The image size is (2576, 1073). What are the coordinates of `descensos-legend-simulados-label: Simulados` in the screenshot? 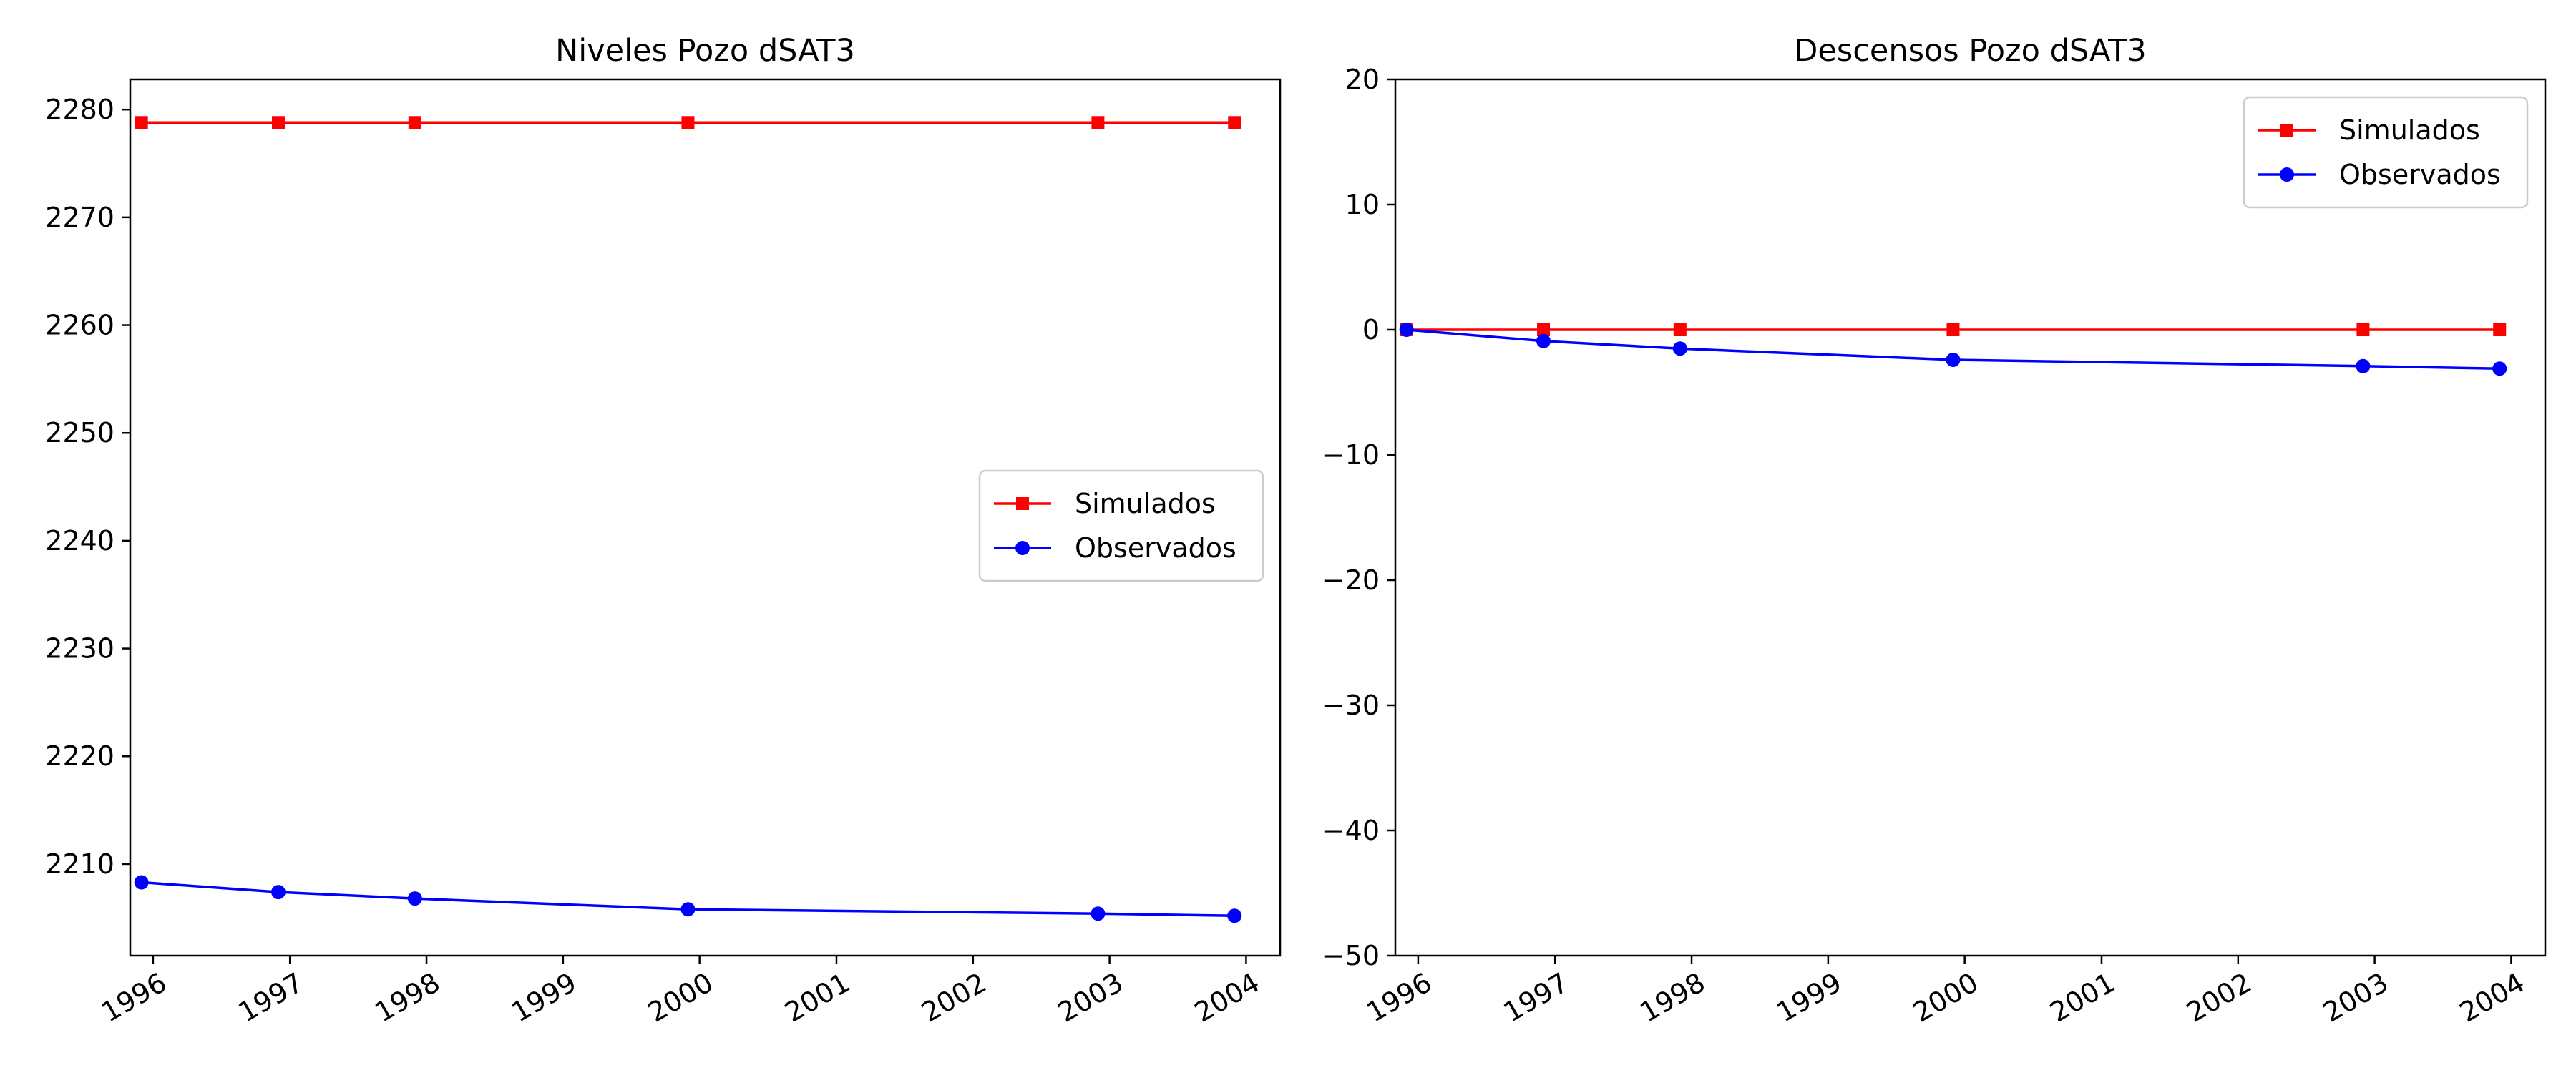 It's located at (2409, 130).